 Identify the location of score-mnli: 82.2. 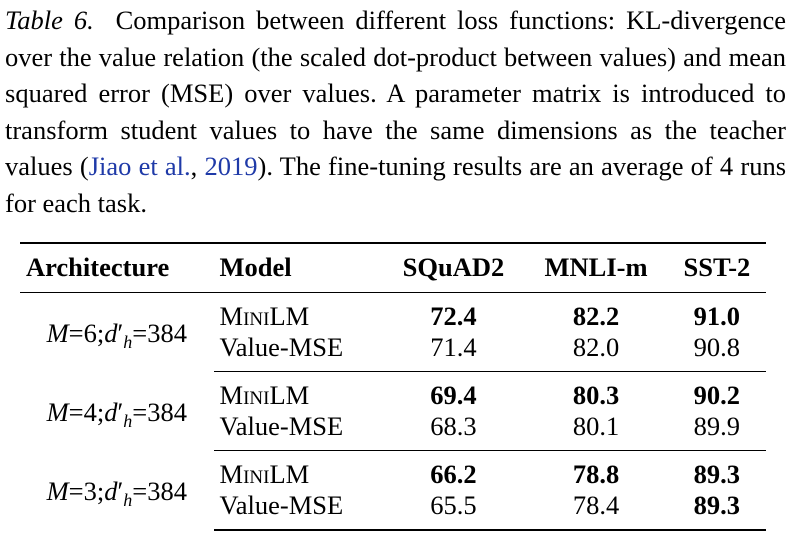
(596, 315).